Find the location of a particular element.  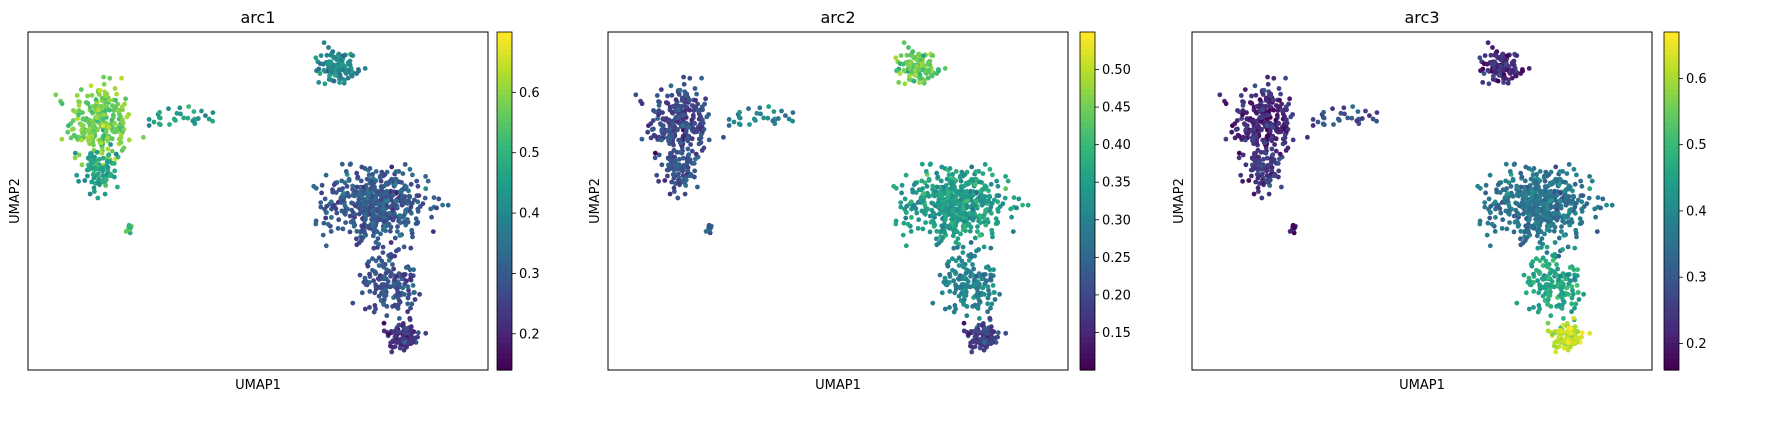

x-axis-label: UMAP1 is located at coordinates (838, 385).